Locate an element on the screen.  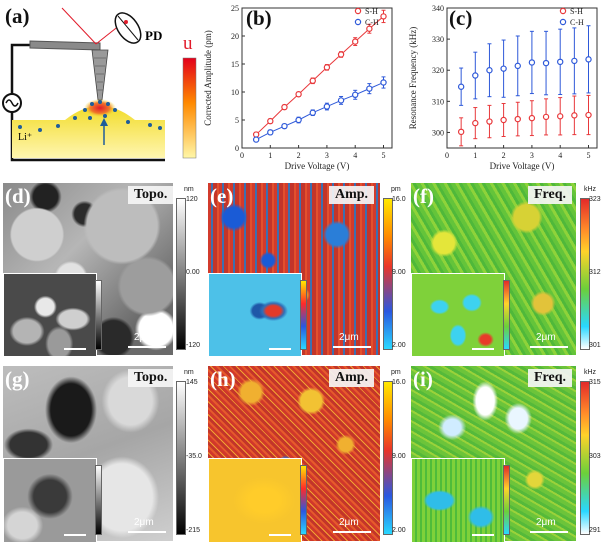
plot-frame is located at coordinates (317, 78).